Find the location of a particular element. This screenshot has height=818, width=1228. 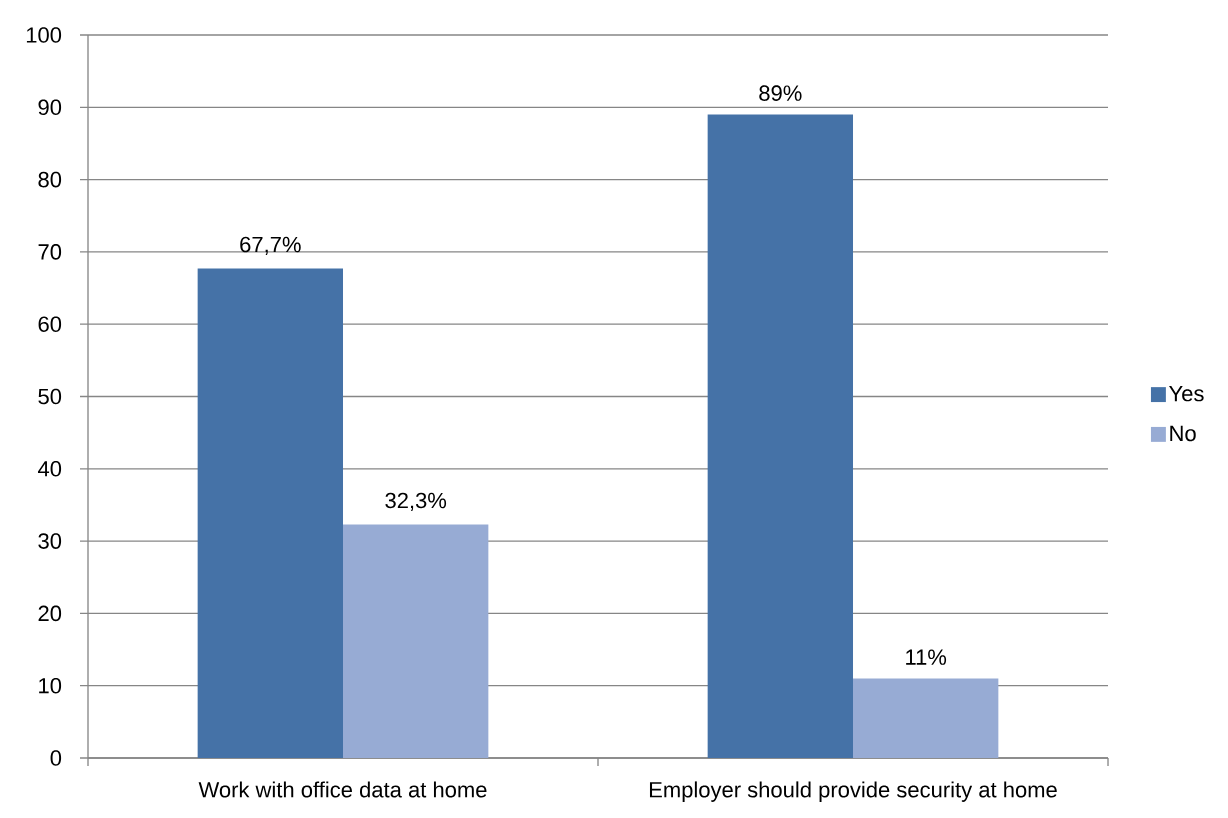

data-label: 32,3% is located at coordinates (416, 501).